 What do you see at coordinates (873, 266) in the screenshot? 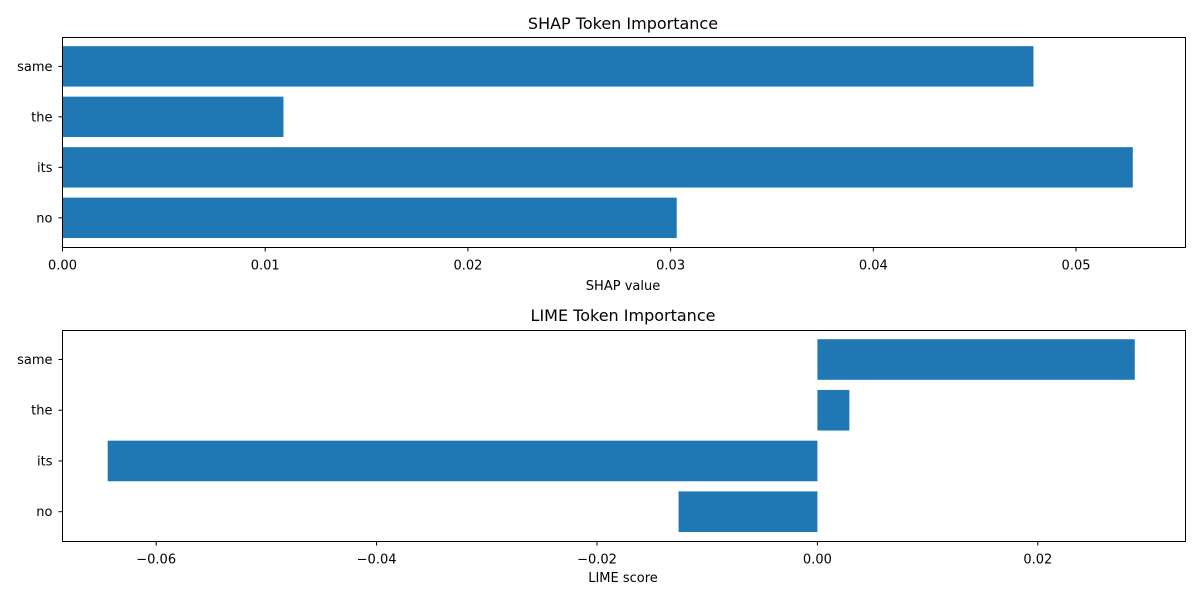
I see `x-tick-label: 0.04` at bounding box center [873, 266].